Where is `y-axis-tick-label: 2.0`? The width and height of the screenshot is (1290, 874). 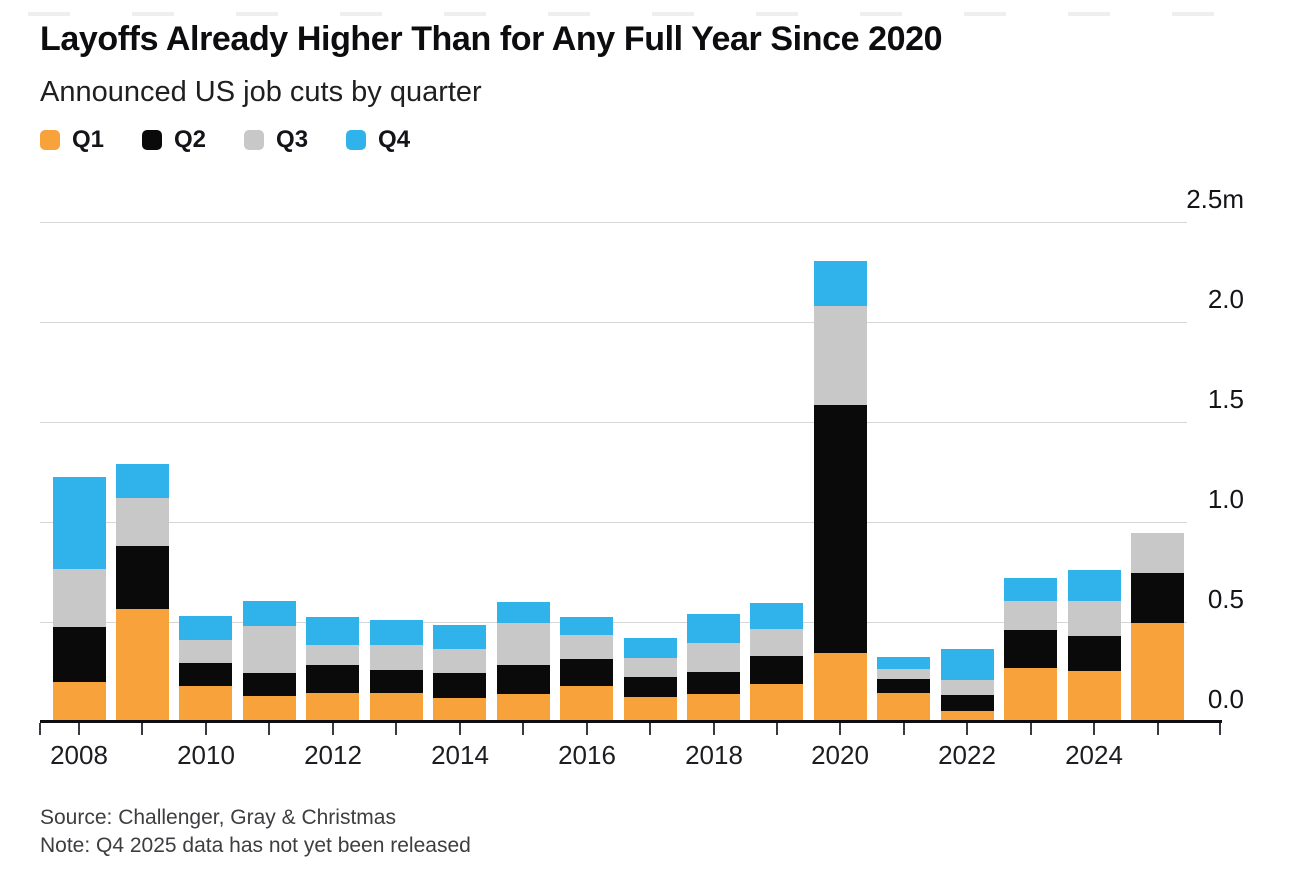 y-axis-tick-label: 2.0 is located at coordinates (1225, 299).